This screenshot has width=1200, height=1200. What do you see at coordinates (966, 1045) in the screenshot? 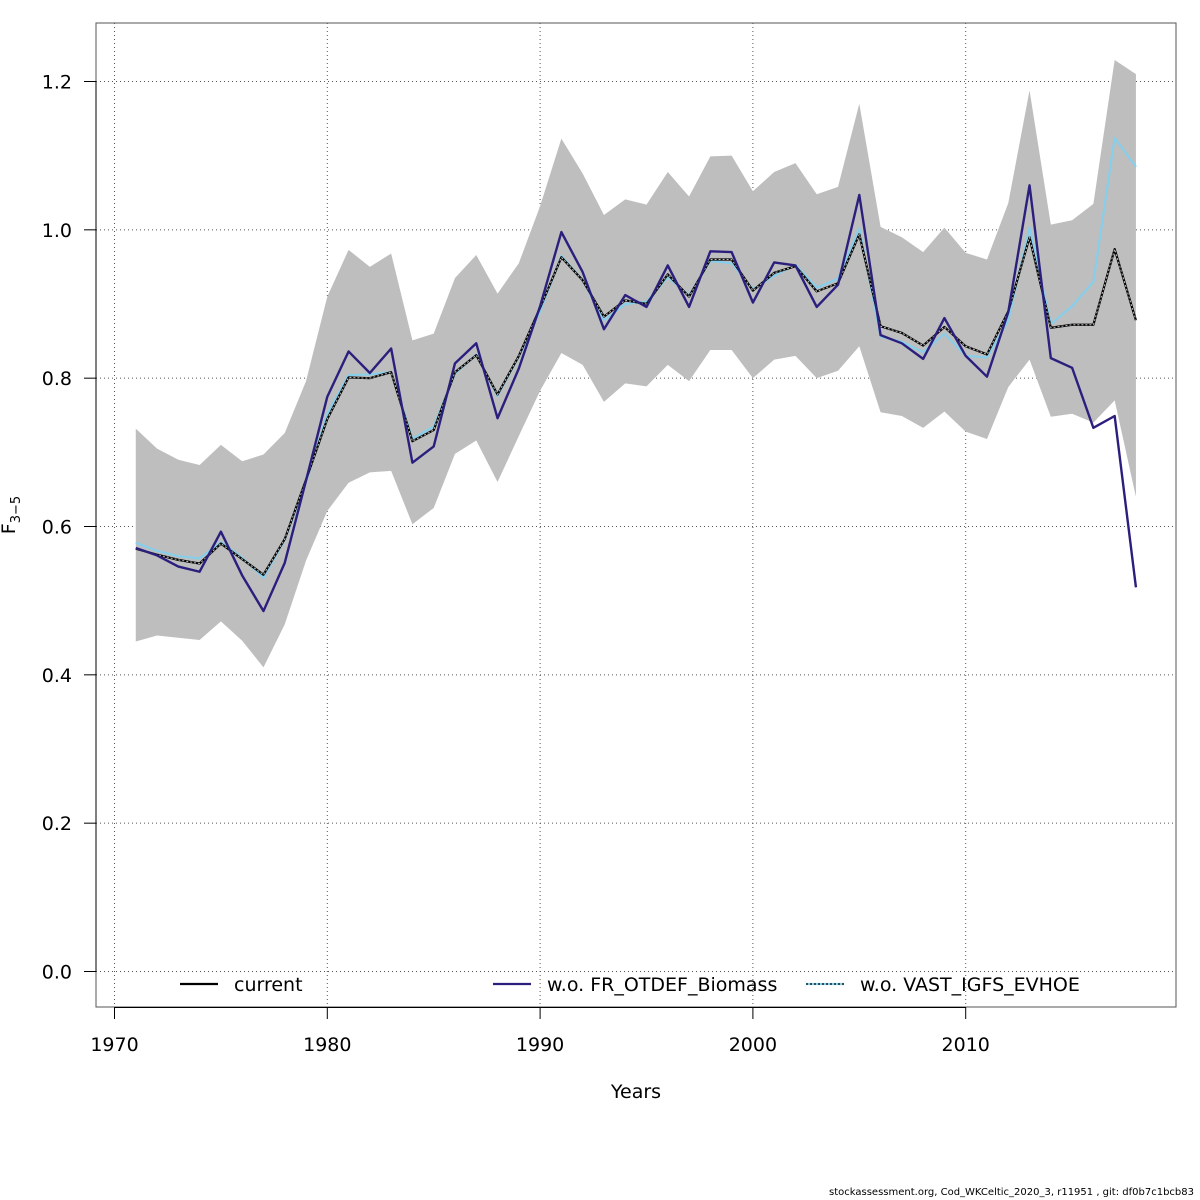
I see `x-tick-label: 2010` at bounding box center [966, 1045].